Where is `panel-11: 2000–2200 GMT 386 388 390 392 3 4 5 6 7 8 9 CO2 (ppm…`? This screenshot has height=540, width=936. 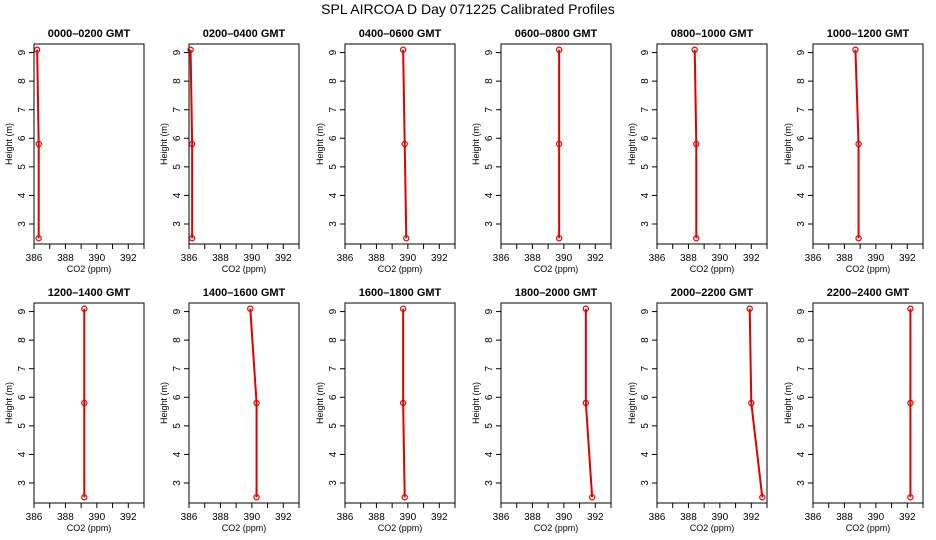
panel-11: 2000–2200 GMT 386 388 390 392 3 4 5 6 7 8 9 CO2 (ppm… is located at coordinates (697, 410).